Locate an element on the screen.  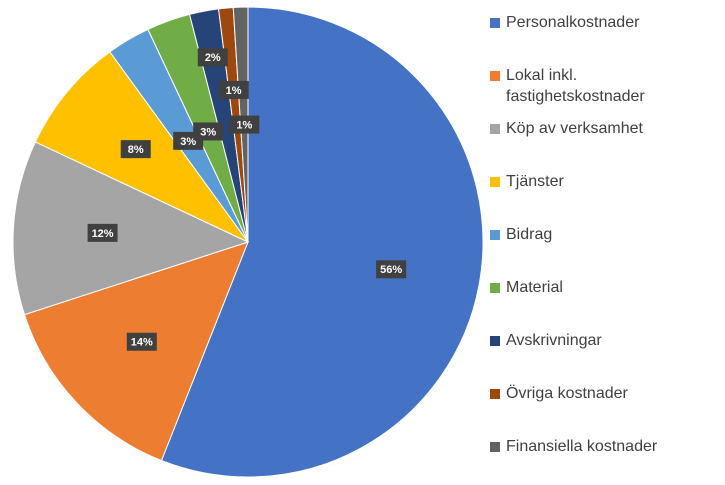
data-label: 12% is located at coordinates (103, 234).